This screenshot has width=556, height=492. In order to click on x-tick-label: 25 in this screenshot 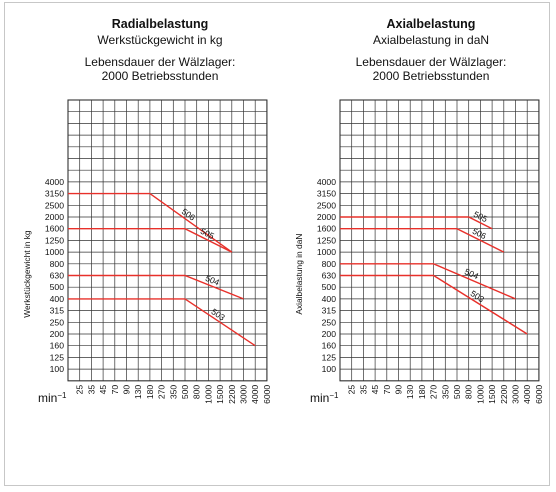, I will do `click(80, 390)`.